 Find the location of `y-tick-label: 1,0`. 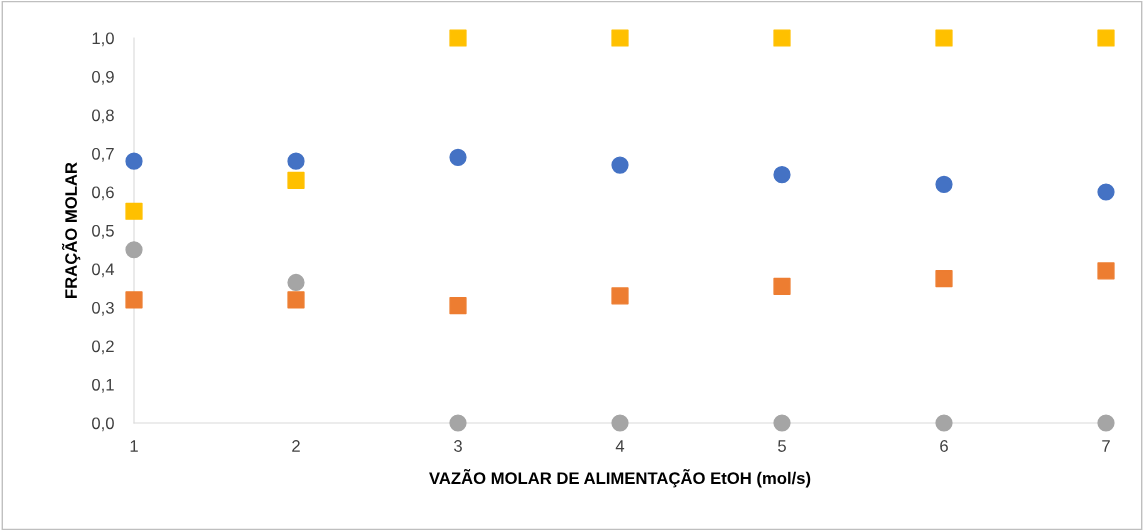

y-tick-label: 1,0 is located at coordinates (103, 39).